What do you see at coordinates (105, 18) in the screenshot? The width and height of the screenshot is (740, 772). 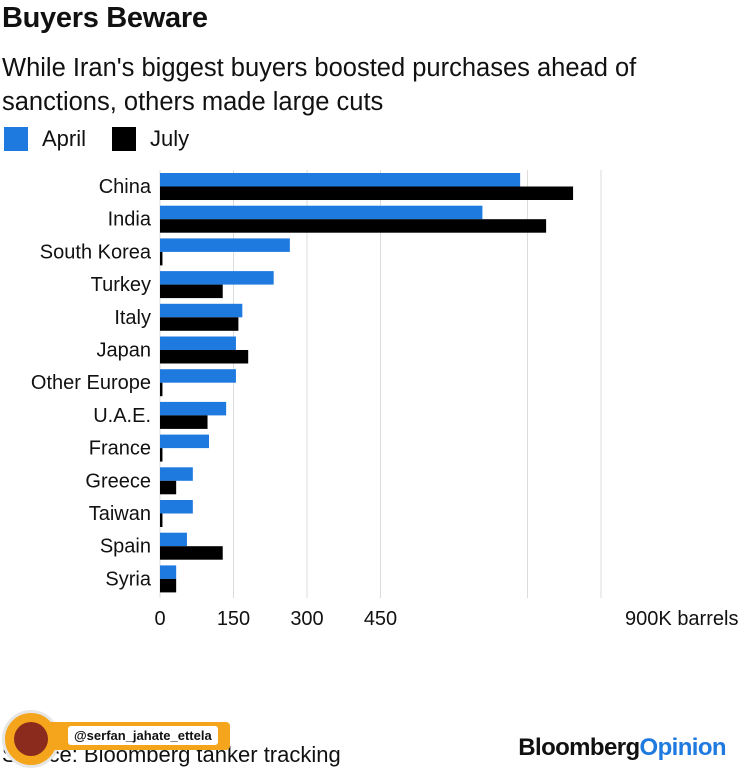 I see `chart-title: Buyers Beware` at bounding box center [105, 18].